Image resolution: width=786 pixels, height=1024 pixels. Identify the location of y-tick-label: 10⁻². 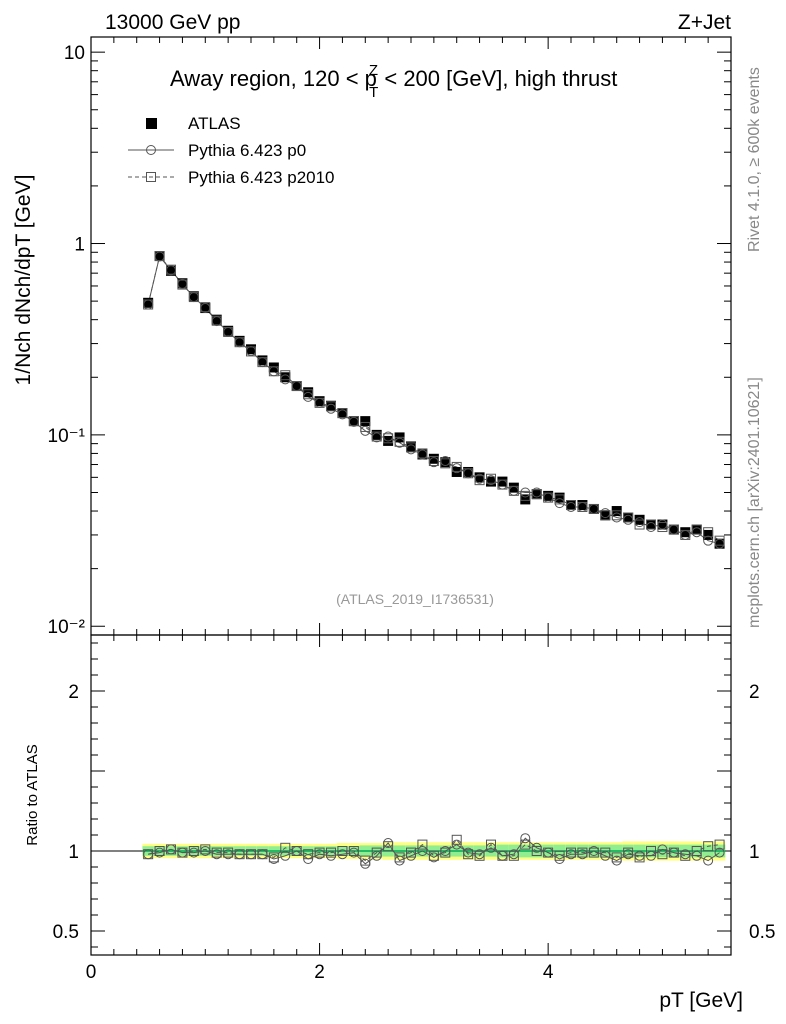
(67, 627).